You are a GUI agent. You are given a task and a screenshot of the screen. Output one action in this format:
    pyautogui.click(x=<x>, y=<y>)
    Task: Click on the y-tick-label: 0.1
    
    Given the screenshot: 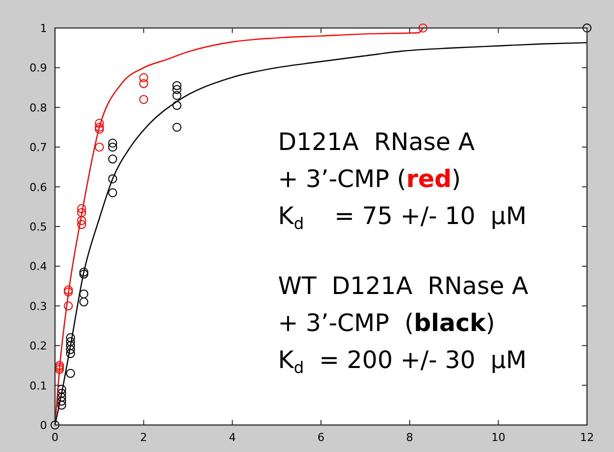 What is the action you would take?
    pyautogui.click(x=38, y=385)
    